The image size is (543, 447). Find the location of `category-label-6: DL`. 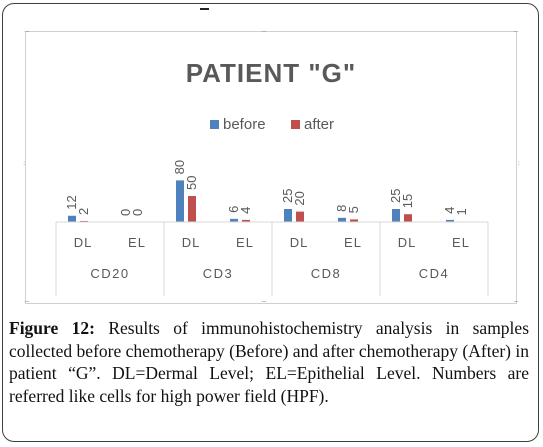

category-label-6: DL is located at coordinates (407, 242).